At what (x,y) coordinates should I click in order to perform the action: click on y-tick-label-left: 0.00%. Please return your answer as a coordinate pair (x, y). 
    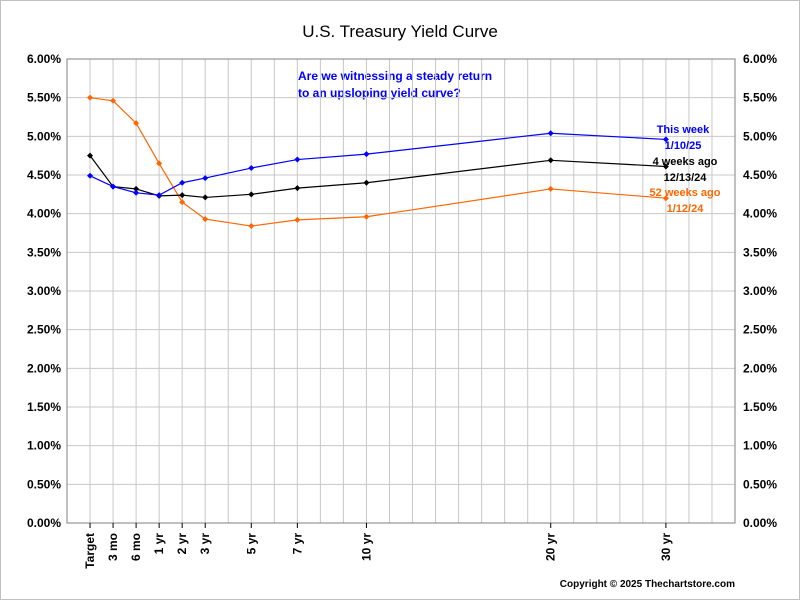
    Looking at the image, I should click on (44, 523).